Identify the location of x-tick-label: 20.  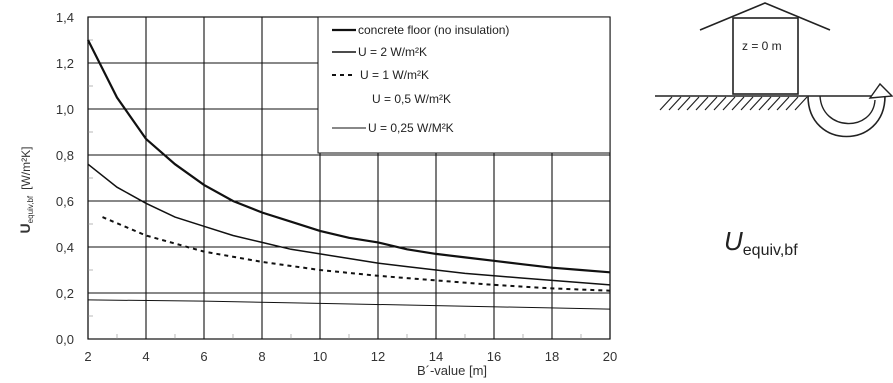
(610, 356).